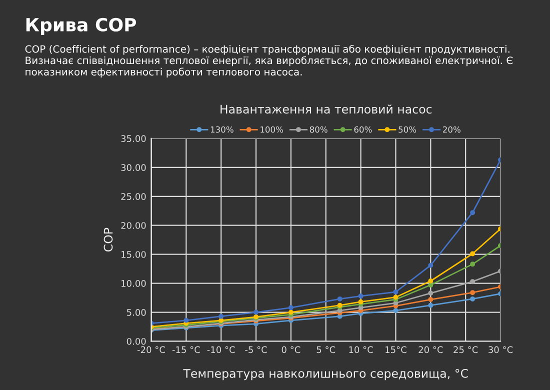  Describe the element at coordinates (222, 129) in the screenshot. I see `legend-label: 130%` at that location.